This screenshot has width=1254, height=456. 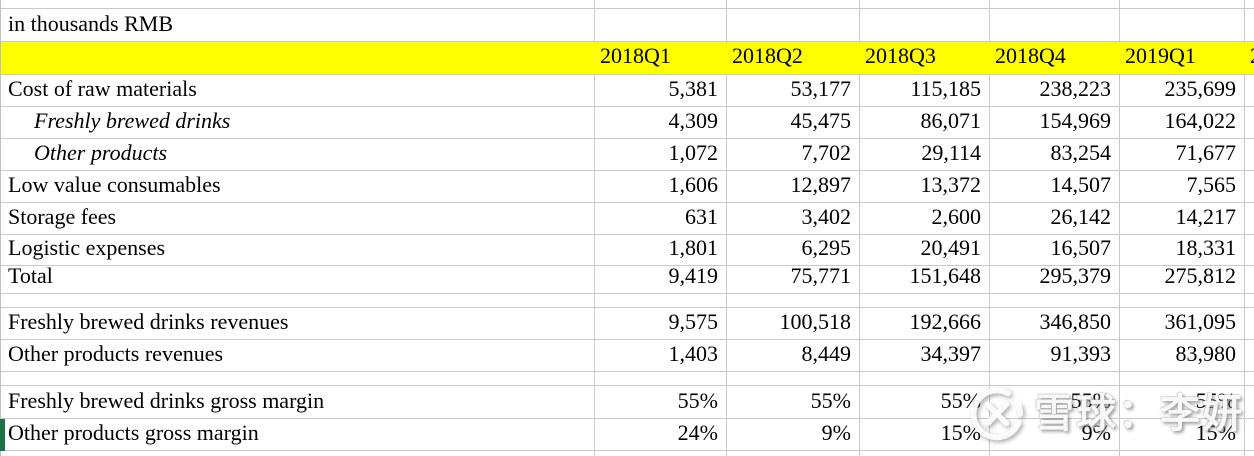 I want to click on value-cell: 16,507, so click(x=1055, y=250).